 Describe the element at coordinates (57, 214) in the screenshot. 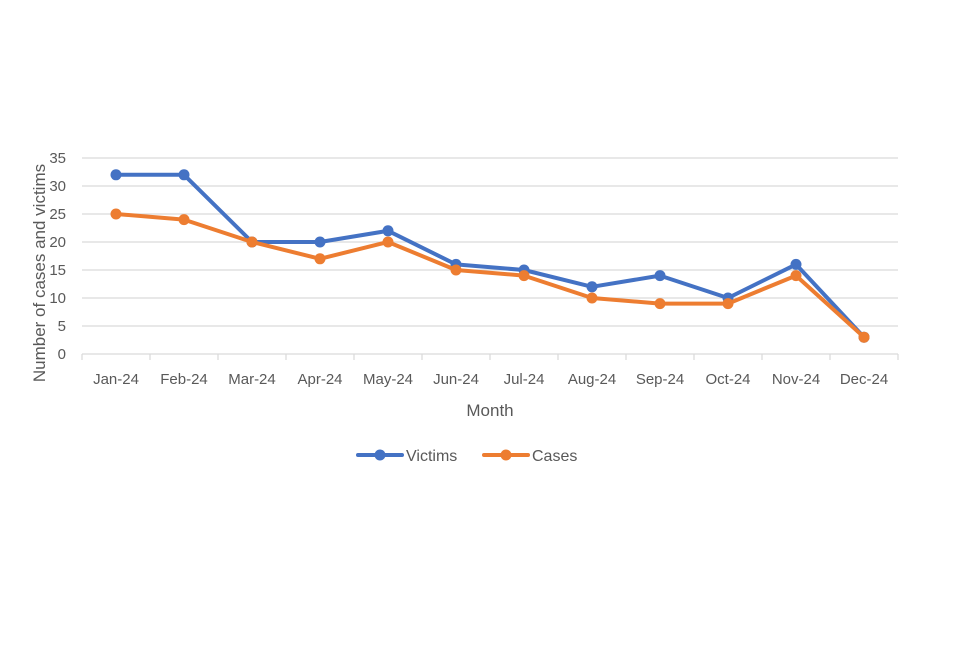

I see `y-tick-label: 25` at that location.